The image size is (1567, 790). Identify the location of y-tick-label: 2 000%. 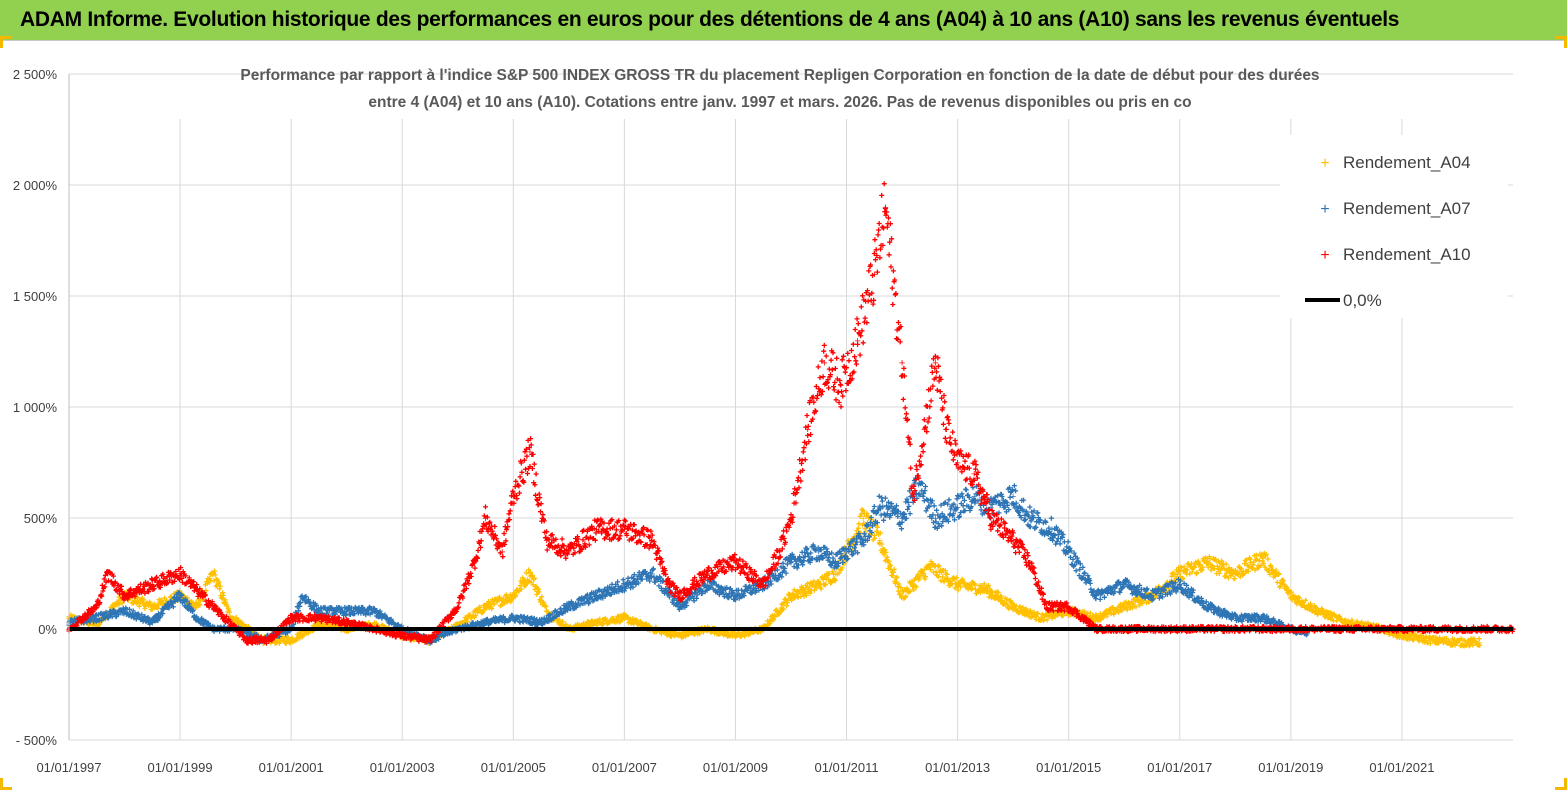
(35, 185).